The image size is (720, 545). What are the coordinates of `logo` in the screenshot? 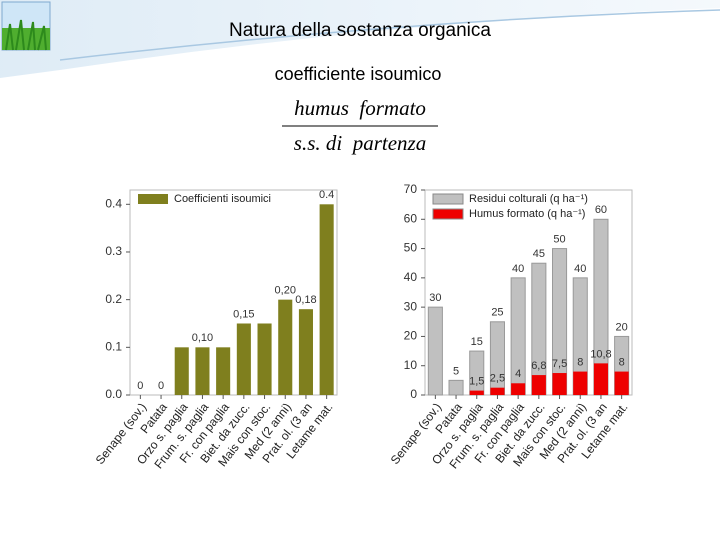 It's located at (26, 26).